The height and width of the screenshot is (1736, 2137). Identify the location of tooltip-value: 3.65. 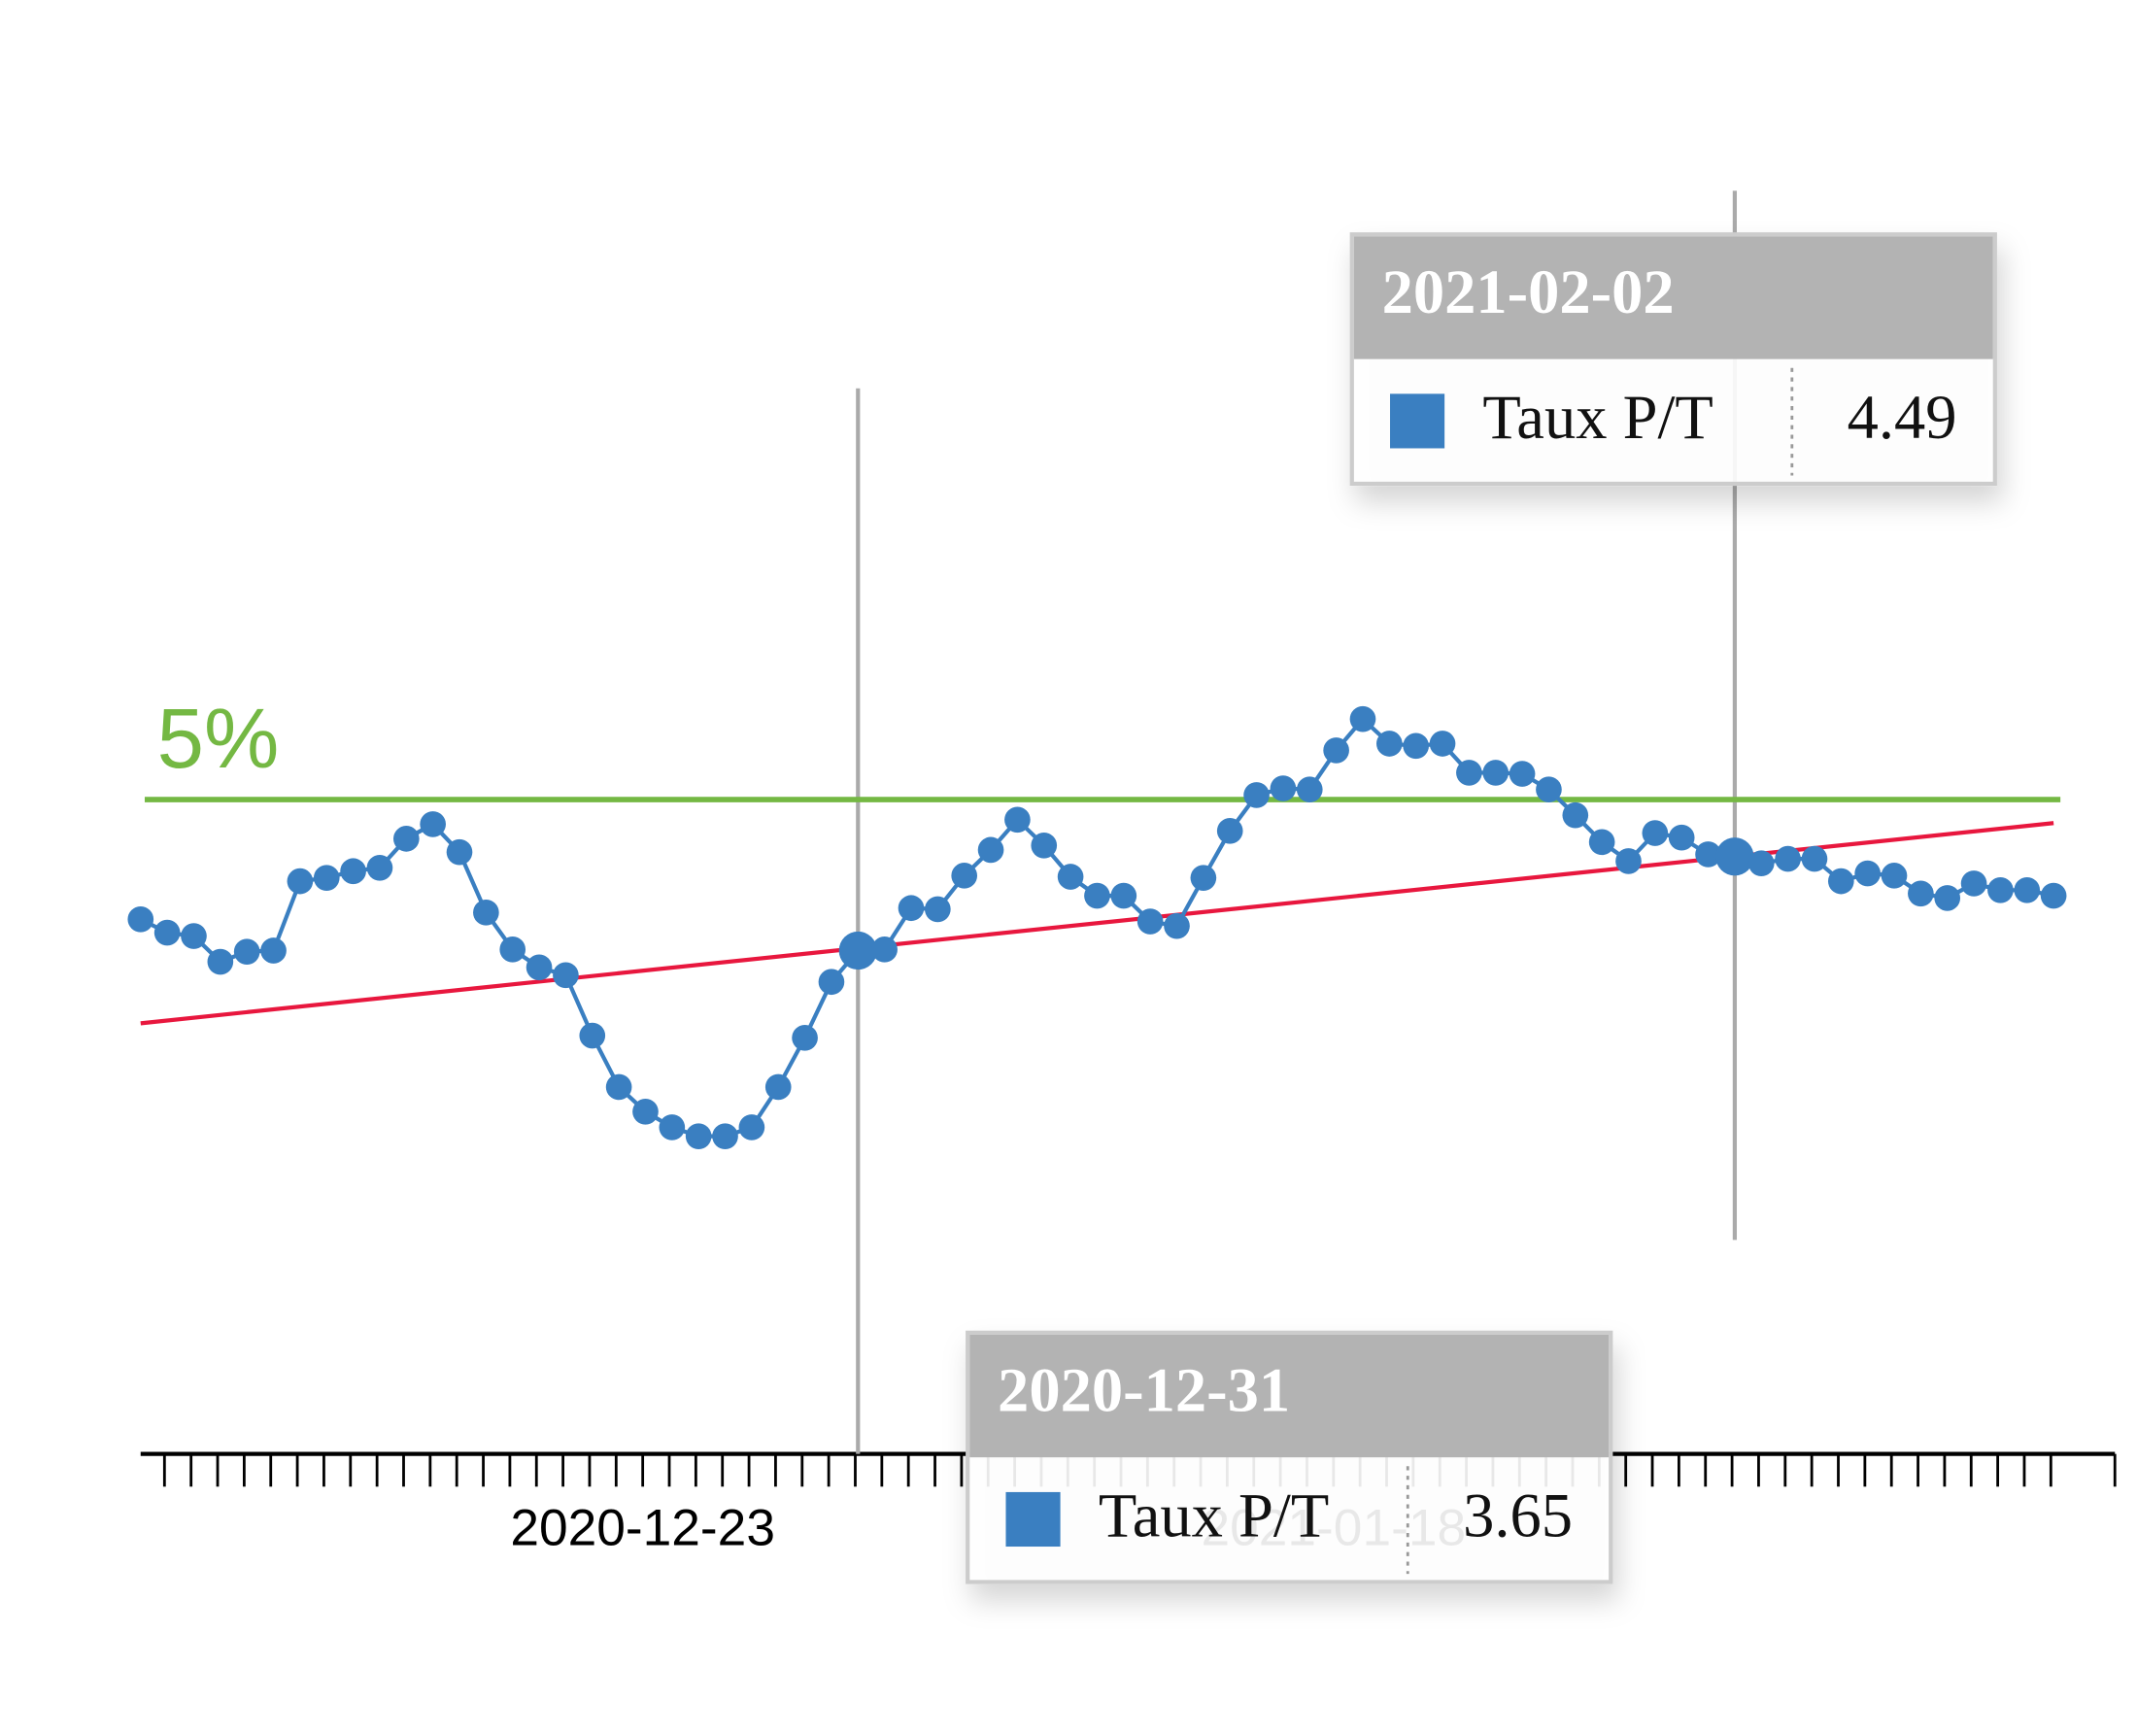
(1518, 1515).